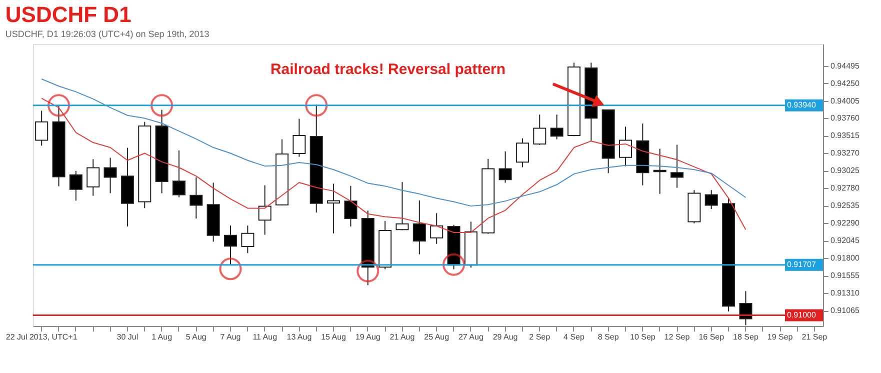  What do you see at coordinates (845, 171) in the screenshot?
I see `y-tick-label: 0.93025` at bounding box center [845, 171].